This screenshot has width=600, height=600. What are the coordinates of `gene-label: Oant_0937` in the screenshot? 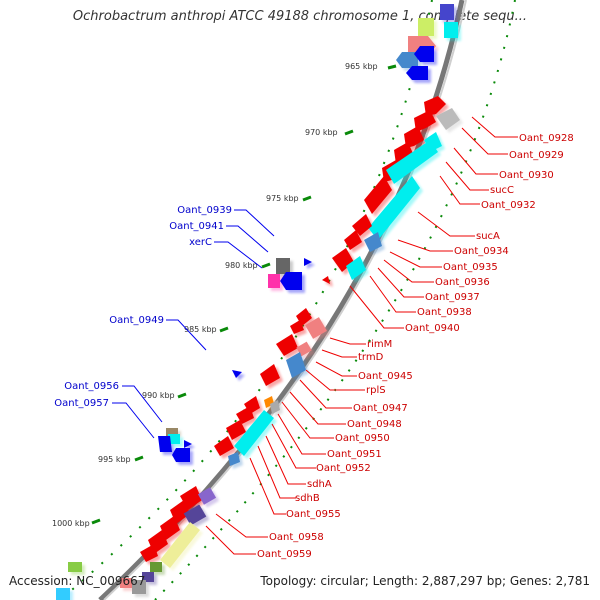 It's located at (452, 297).